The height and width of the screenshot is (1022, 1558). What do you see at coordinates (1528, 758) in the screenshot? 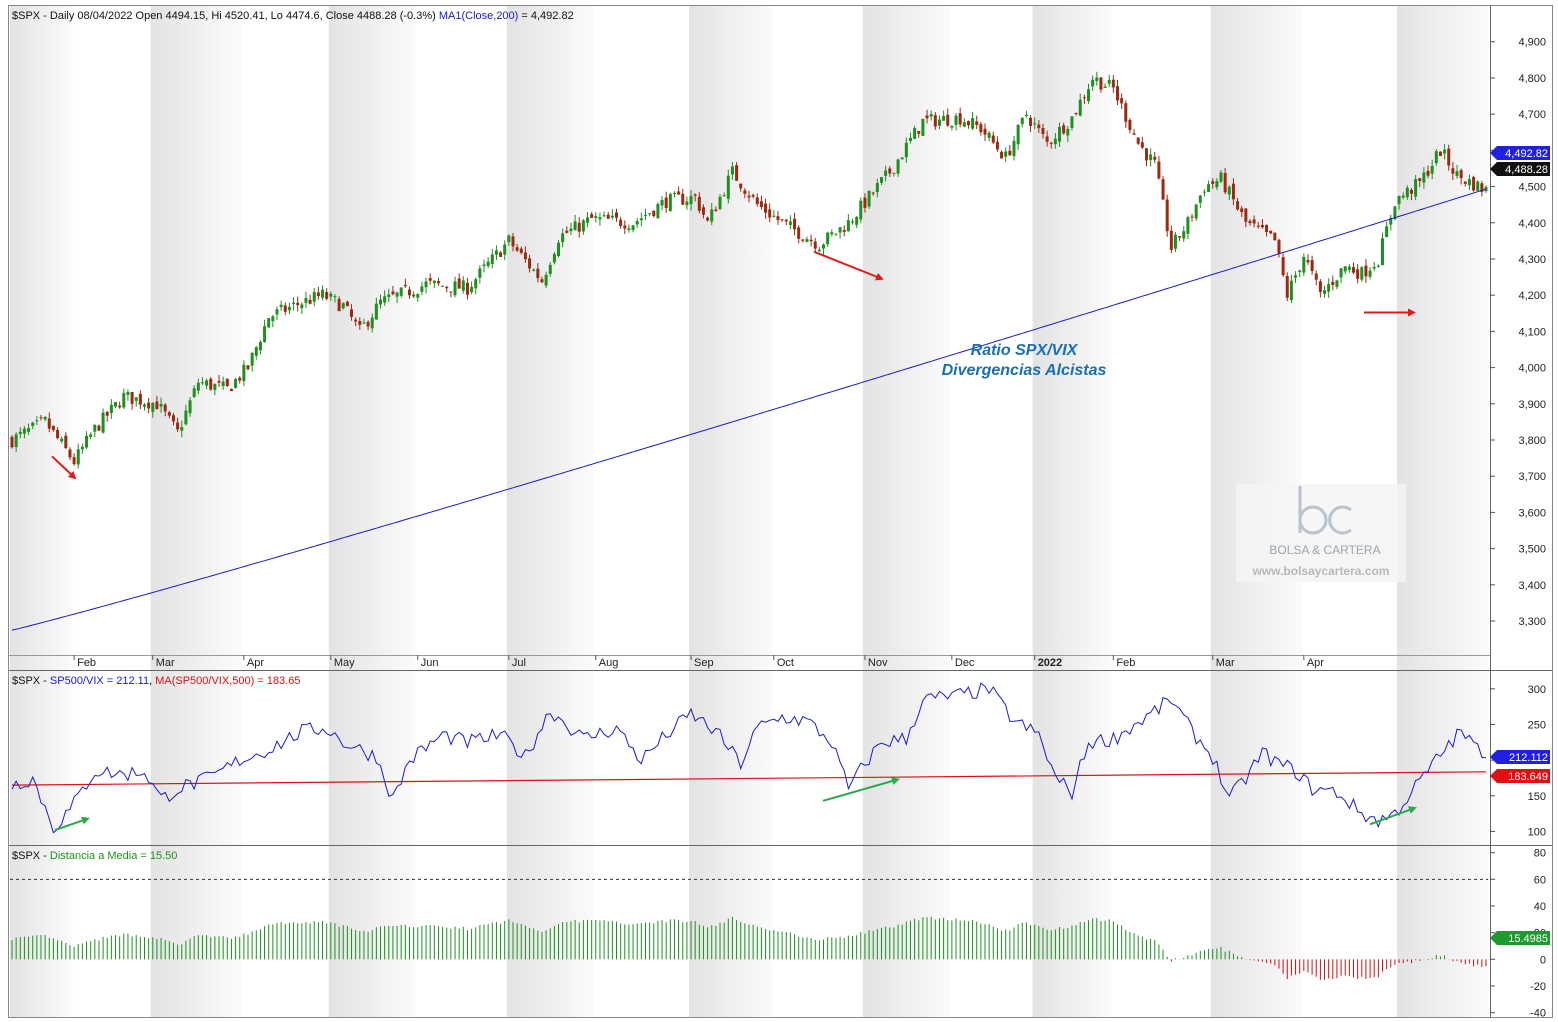
I see `ratio-last-label: 212.112` at bounding box center [1528, 758].